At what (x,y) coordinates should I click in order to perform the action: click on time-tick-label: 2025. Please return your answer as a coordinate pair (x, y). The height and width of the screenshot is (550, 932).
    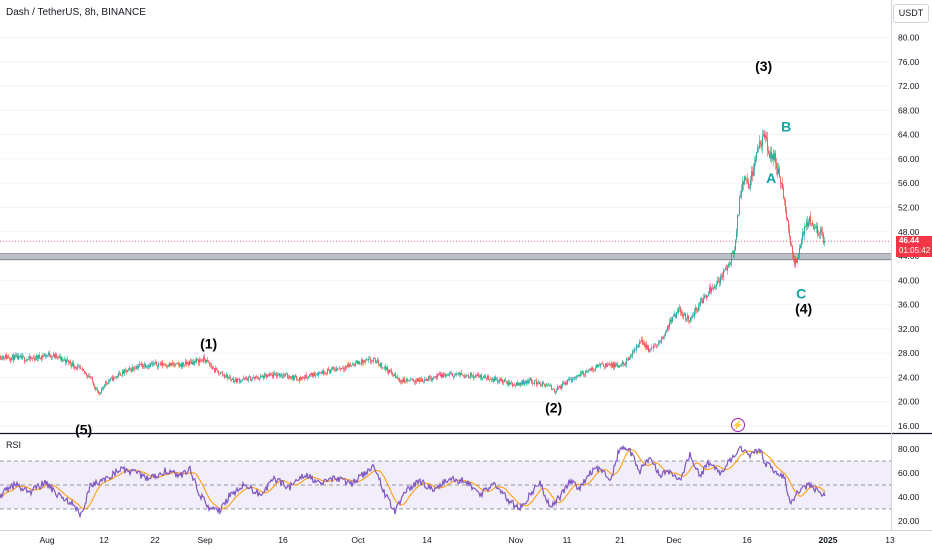
    Looking at the image, I should click on (828, 540).